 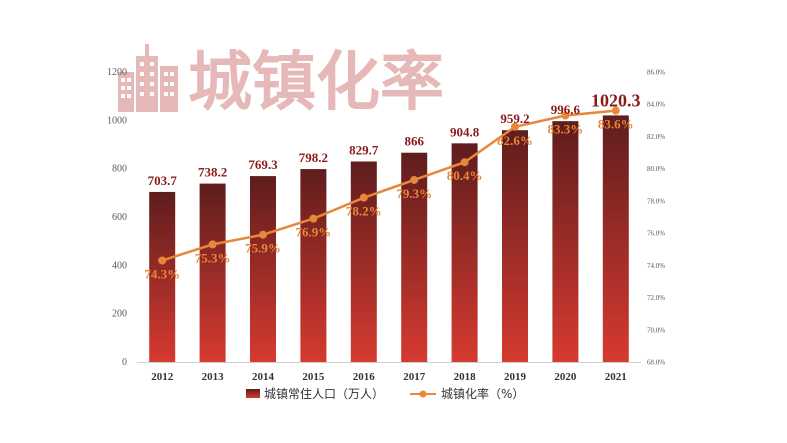 What do you see at coordinates (465, 131) in the screenshot?
I see `bar-value-label: 904.8` at bounding box center [465, 131].